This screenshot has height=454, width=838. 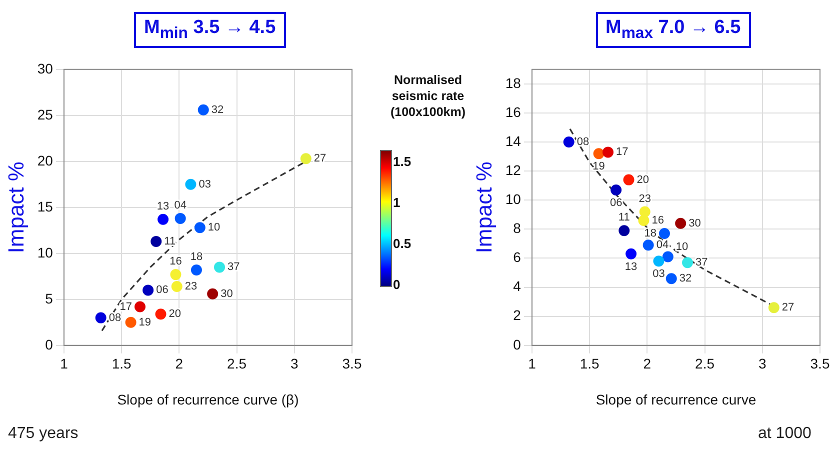 I want to click on annotation: 10, so click(x=682, y=246).